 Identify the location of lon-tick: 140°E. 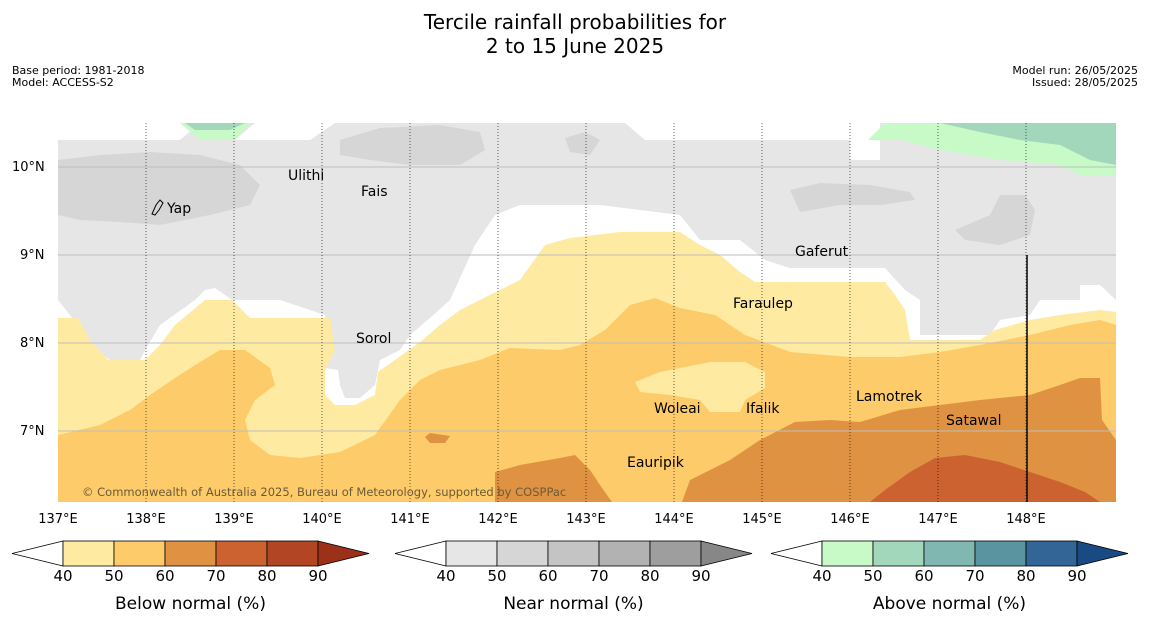
(322, 519).